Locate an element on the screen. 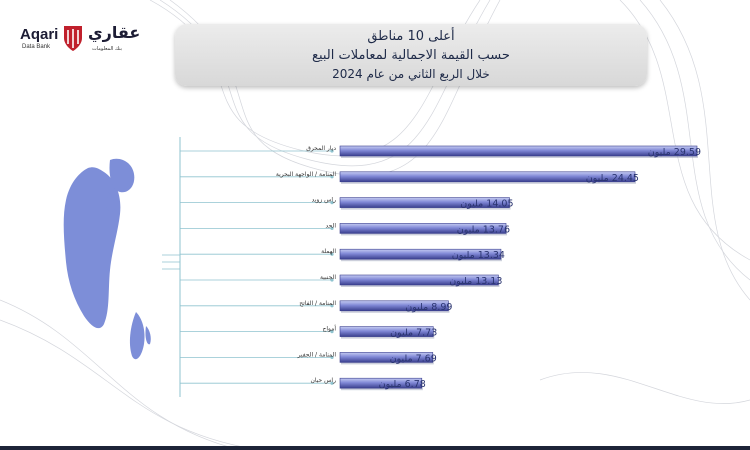 The width and height of the screenshot is (750, 450). category-label: المنامة / الفاتح is located at coordinates (317, 303).